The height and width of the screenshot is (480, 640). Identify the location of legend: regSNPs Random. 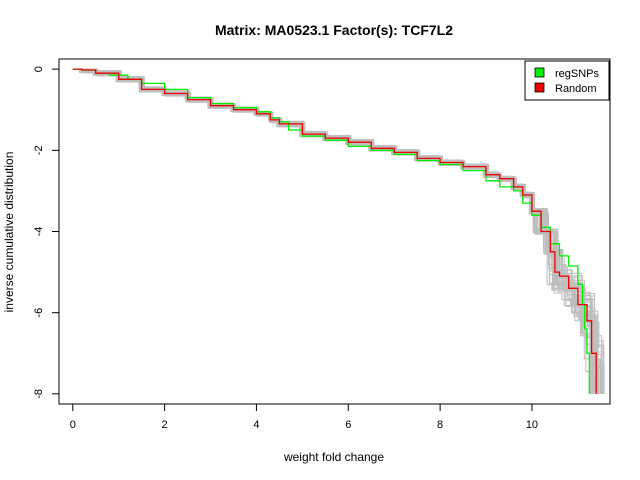
(567, 80).